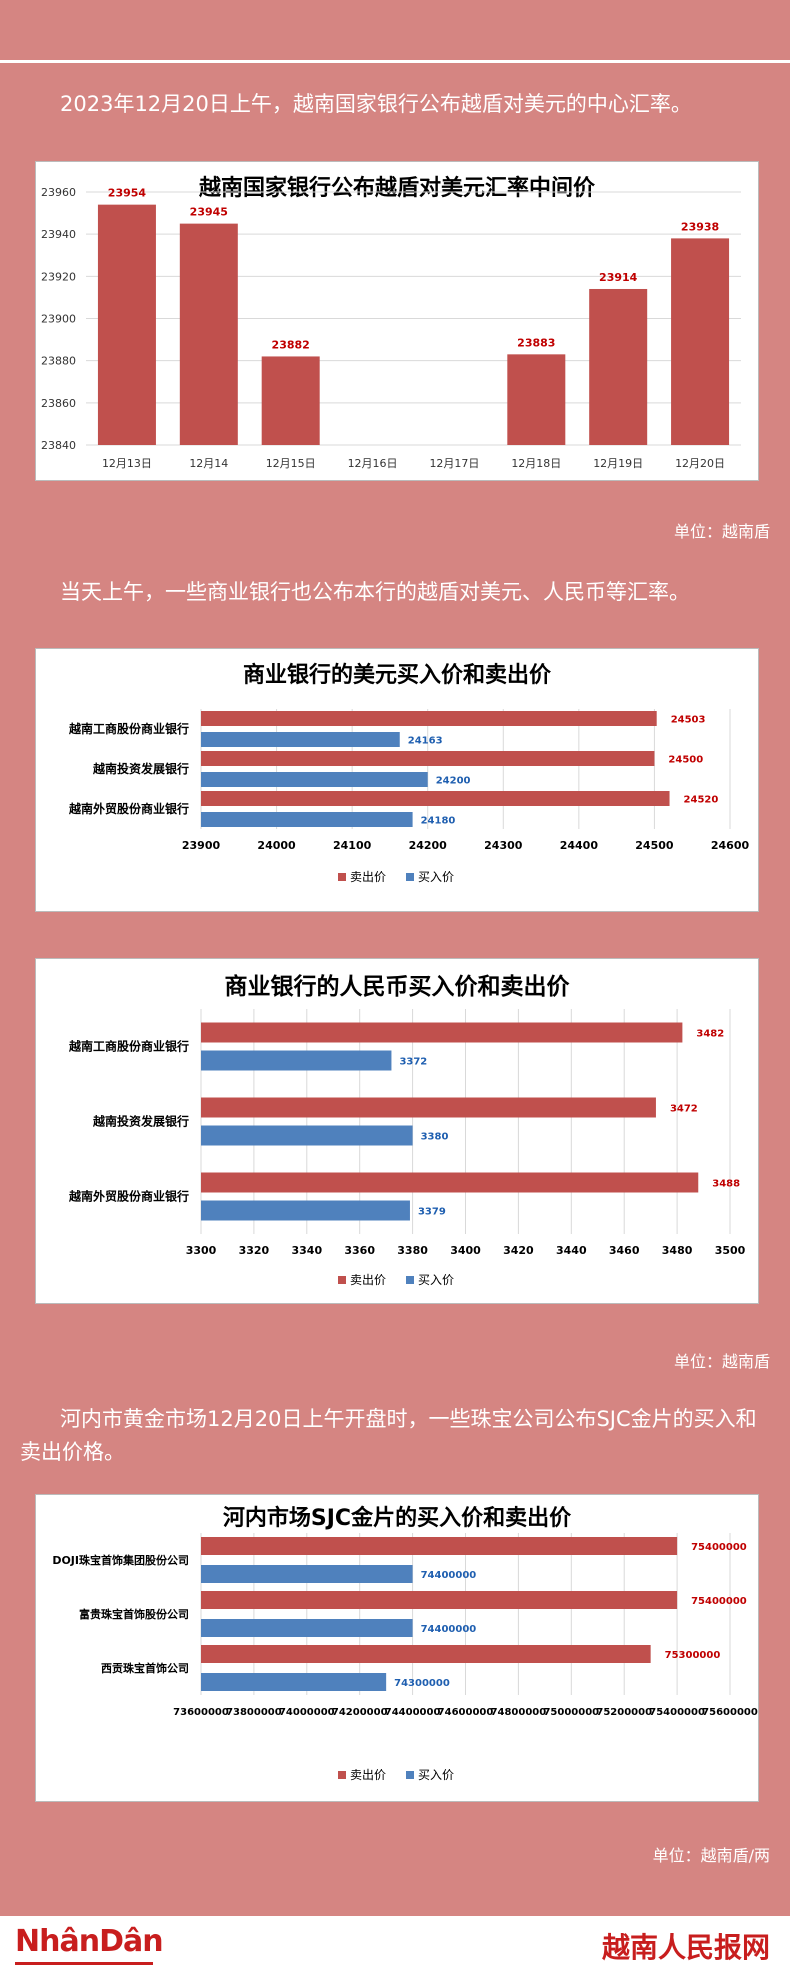 This screenshot has height=1975, width=790. Describe the element at coordinates (395, 61) in the screenshot. I see `top-divider` at that location.